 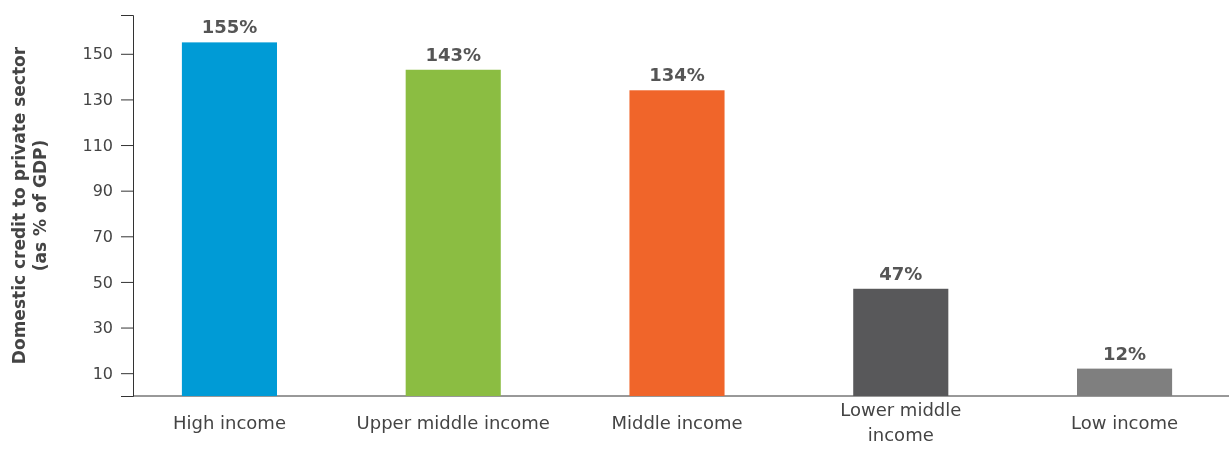 I want to click on x-tick-label: High income, so click(x=229, y=422).